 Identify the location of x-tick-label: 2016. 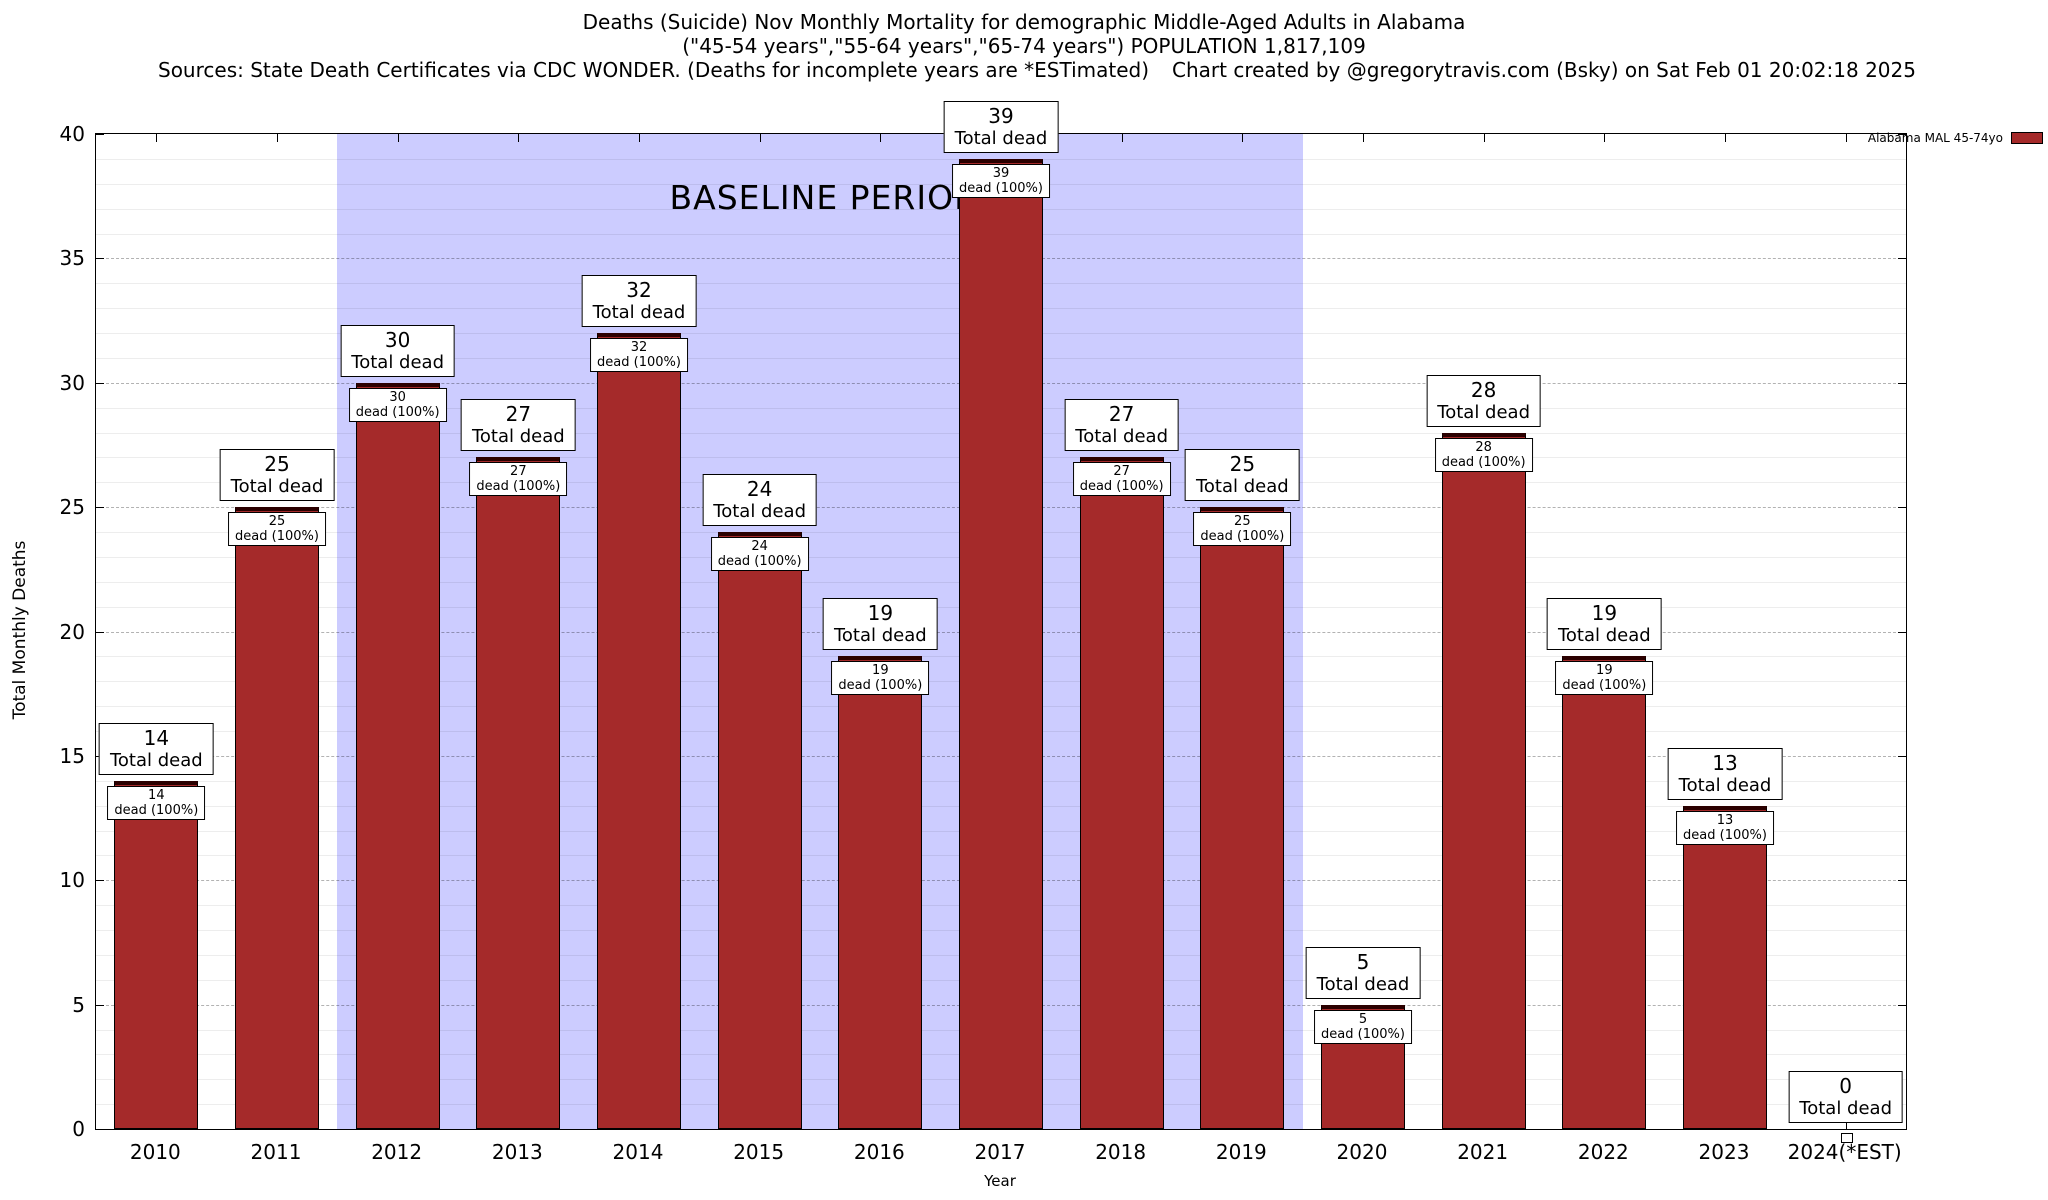
(879, 1152).